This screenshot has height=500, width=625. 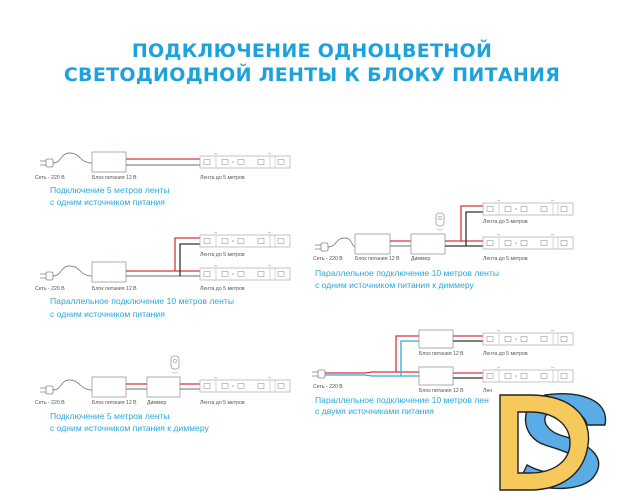 I want to click on neutral-wire, so click(x=372, y=375).